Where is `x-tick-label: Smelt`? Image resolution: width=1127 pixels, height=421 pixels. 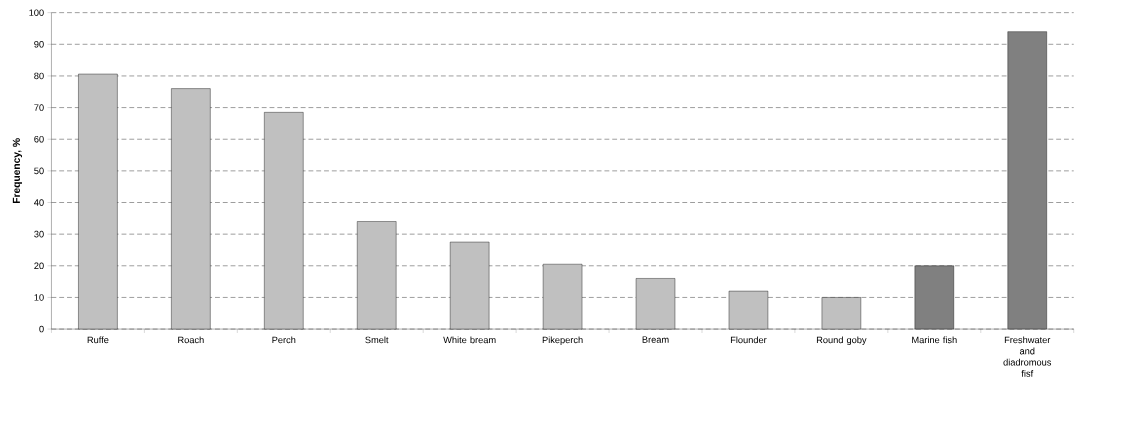 x-tick-label: Smelt is located at coordinates (377, 340).